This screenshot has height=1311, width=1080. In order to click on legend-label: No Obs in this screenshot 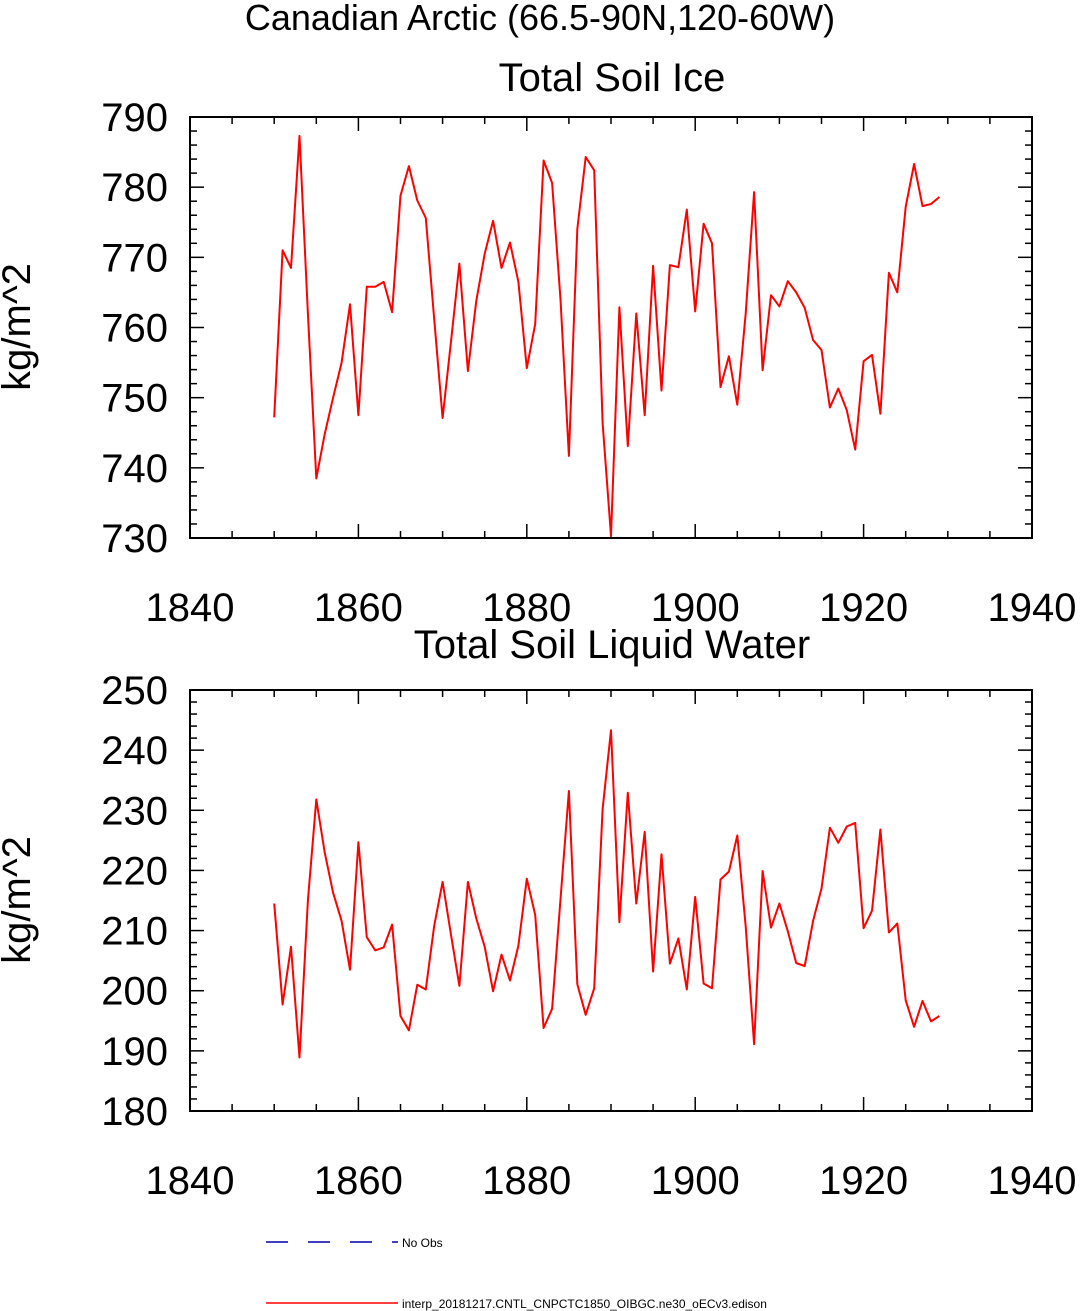, I will do `click(422, 1243)`.